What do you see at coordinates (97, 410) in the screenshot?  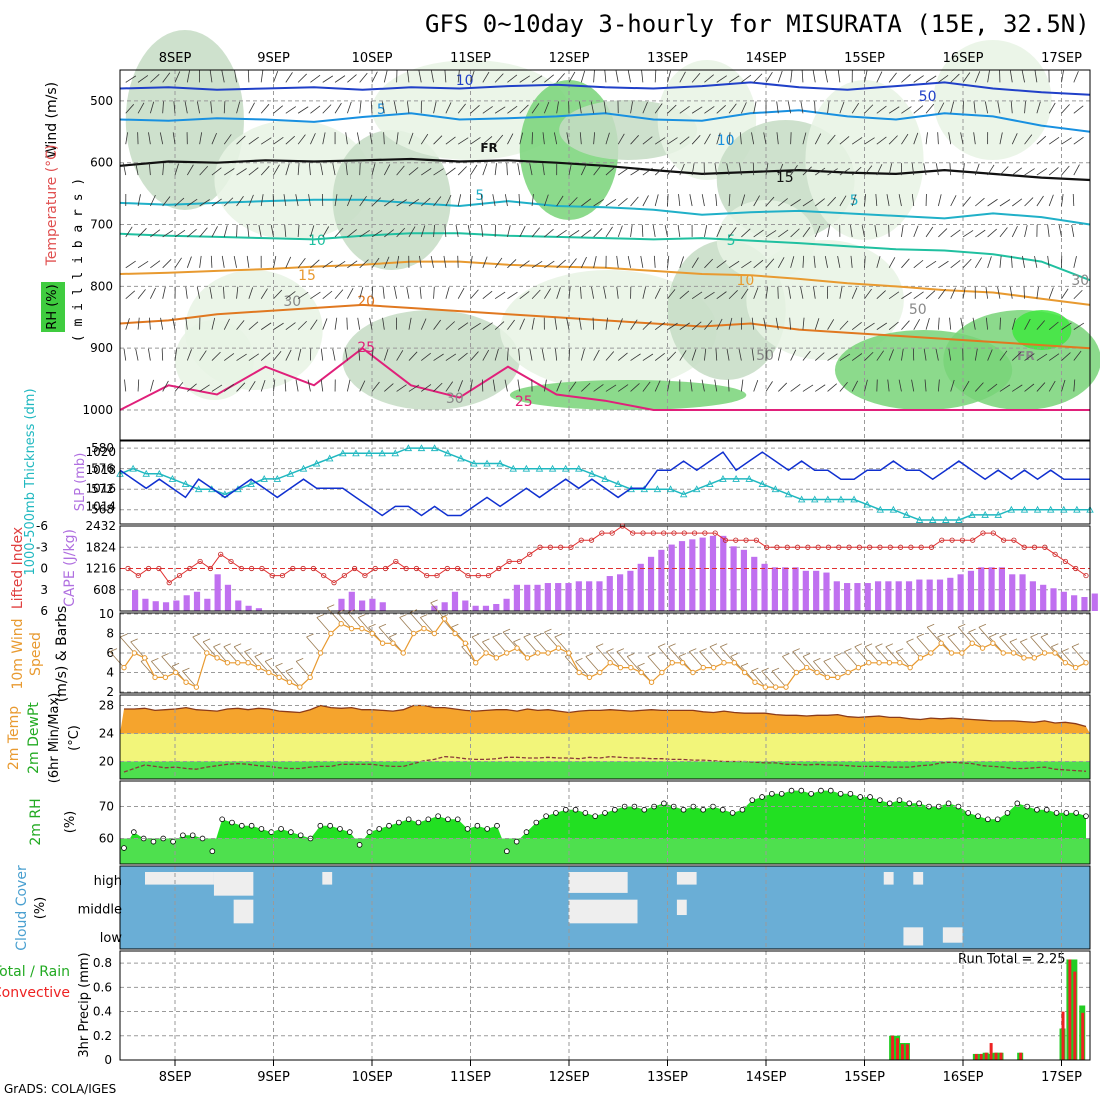 I see `pressure-tick-label: 1000` at bounding box center [97, 410].